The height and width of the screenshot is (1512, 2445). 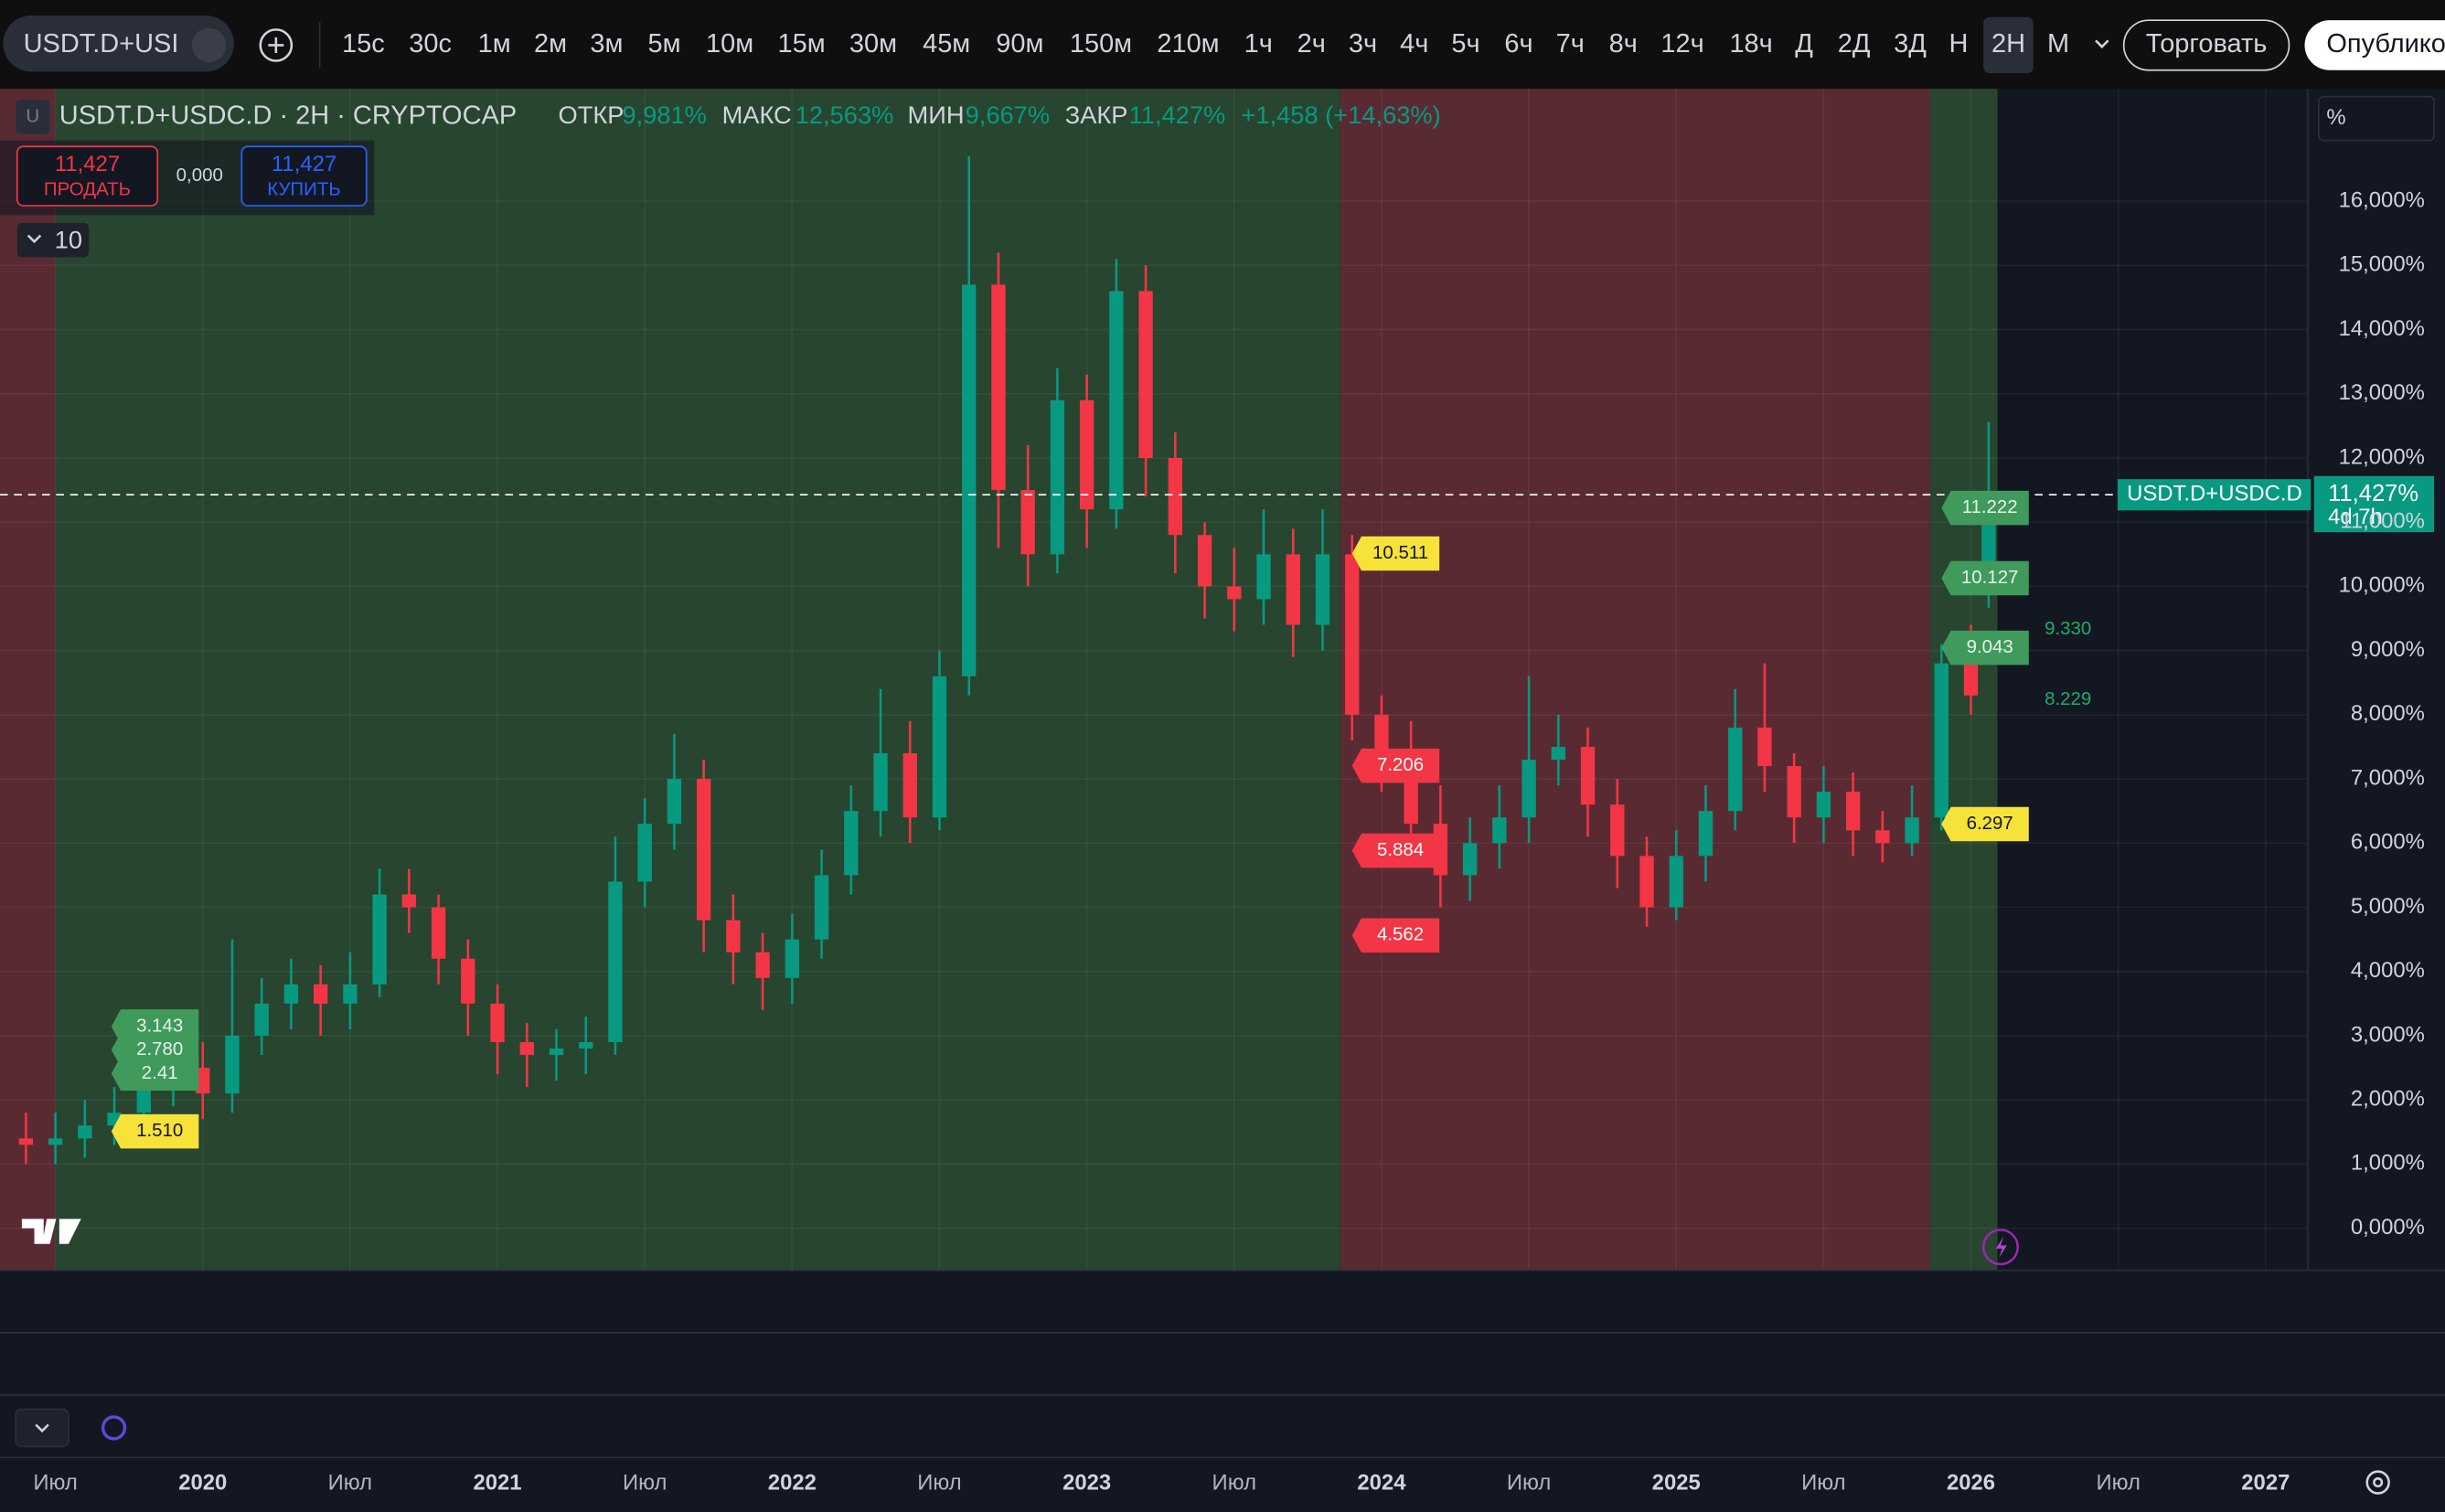 I want to click on timeframe-button: 12ч, so click(x=1681, y=44).